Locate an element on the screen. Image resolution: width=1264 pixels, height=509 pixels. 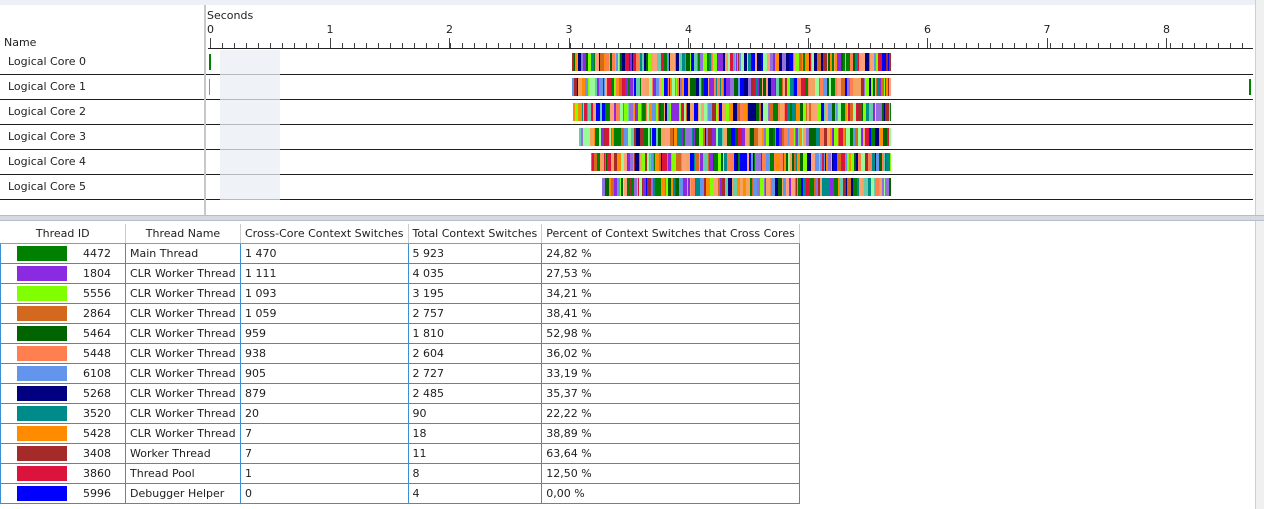
table-row: 2864 CLR Worker Thread 1 059 2 757 38,41 % is located at coordinates (400, 313).